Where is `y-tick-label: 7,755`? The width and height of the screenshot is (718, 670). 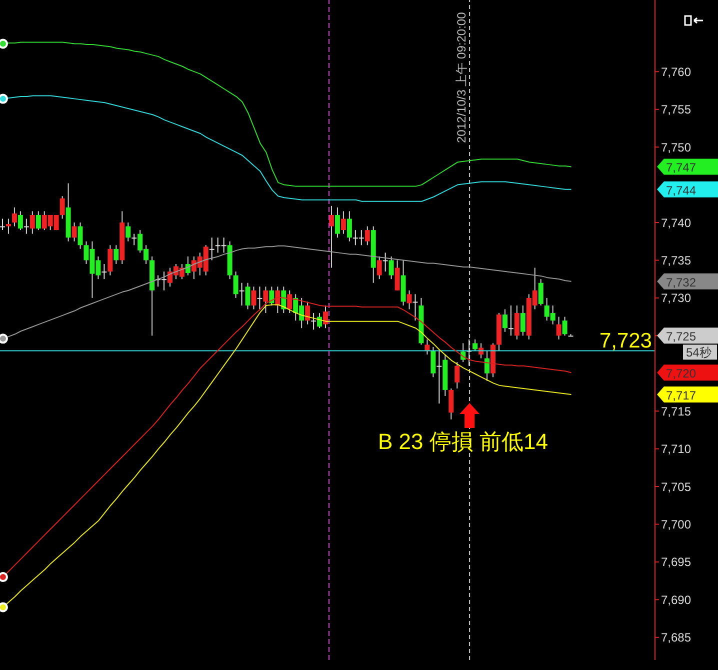
y-tick-label: 7,755 is located at coordinates (676, 109).